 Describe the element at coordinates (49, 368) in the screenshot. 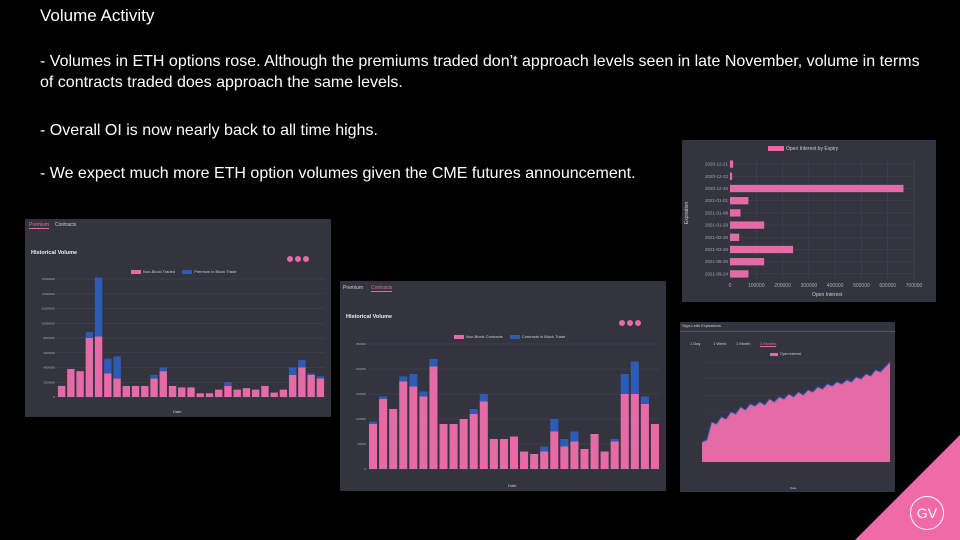

I see `y-tick-label: 4000000` at that location.